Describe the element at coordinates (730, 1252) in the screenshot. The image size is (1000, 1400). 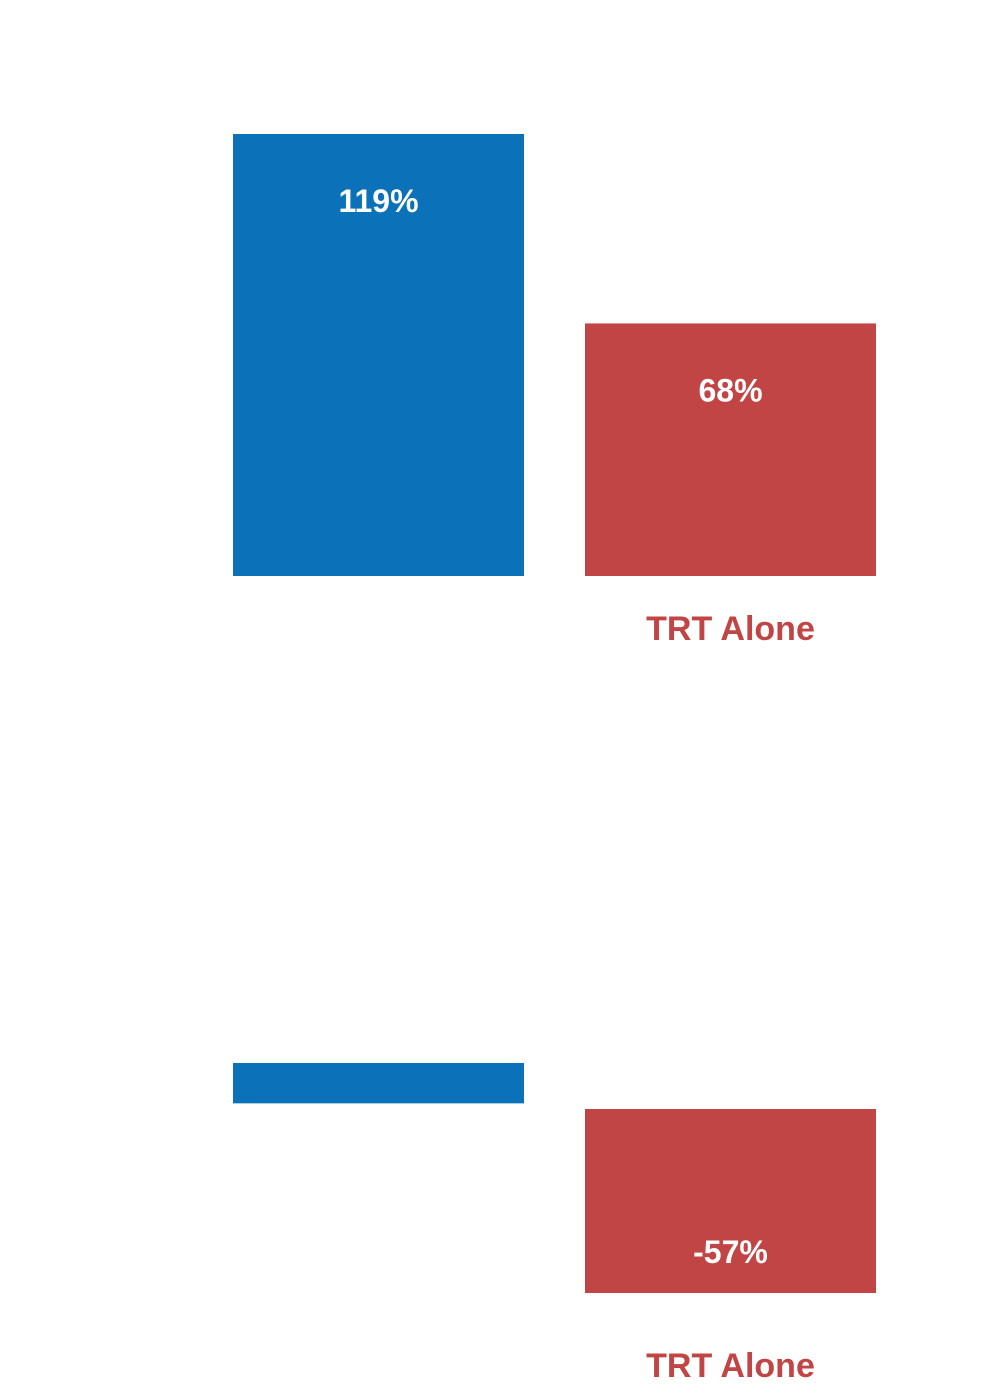
I see `bar-value-label: -57%` at that location.